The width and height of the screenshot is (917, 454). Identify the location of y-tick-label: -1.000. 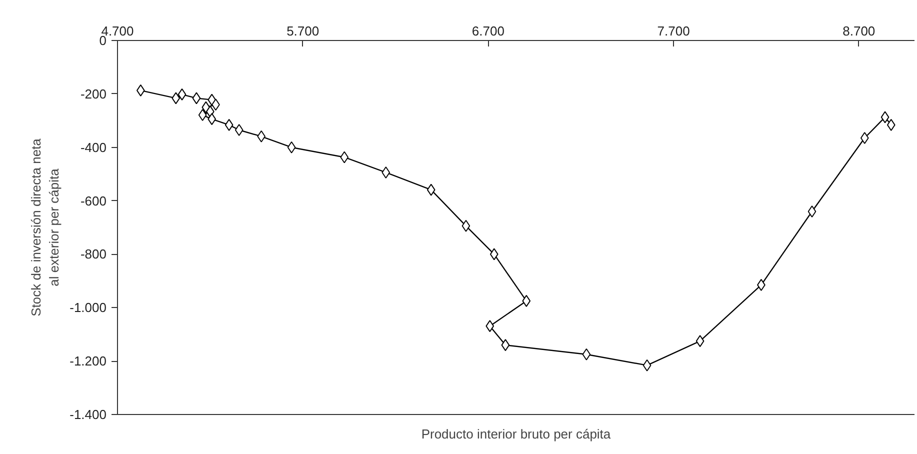
(88, 308).